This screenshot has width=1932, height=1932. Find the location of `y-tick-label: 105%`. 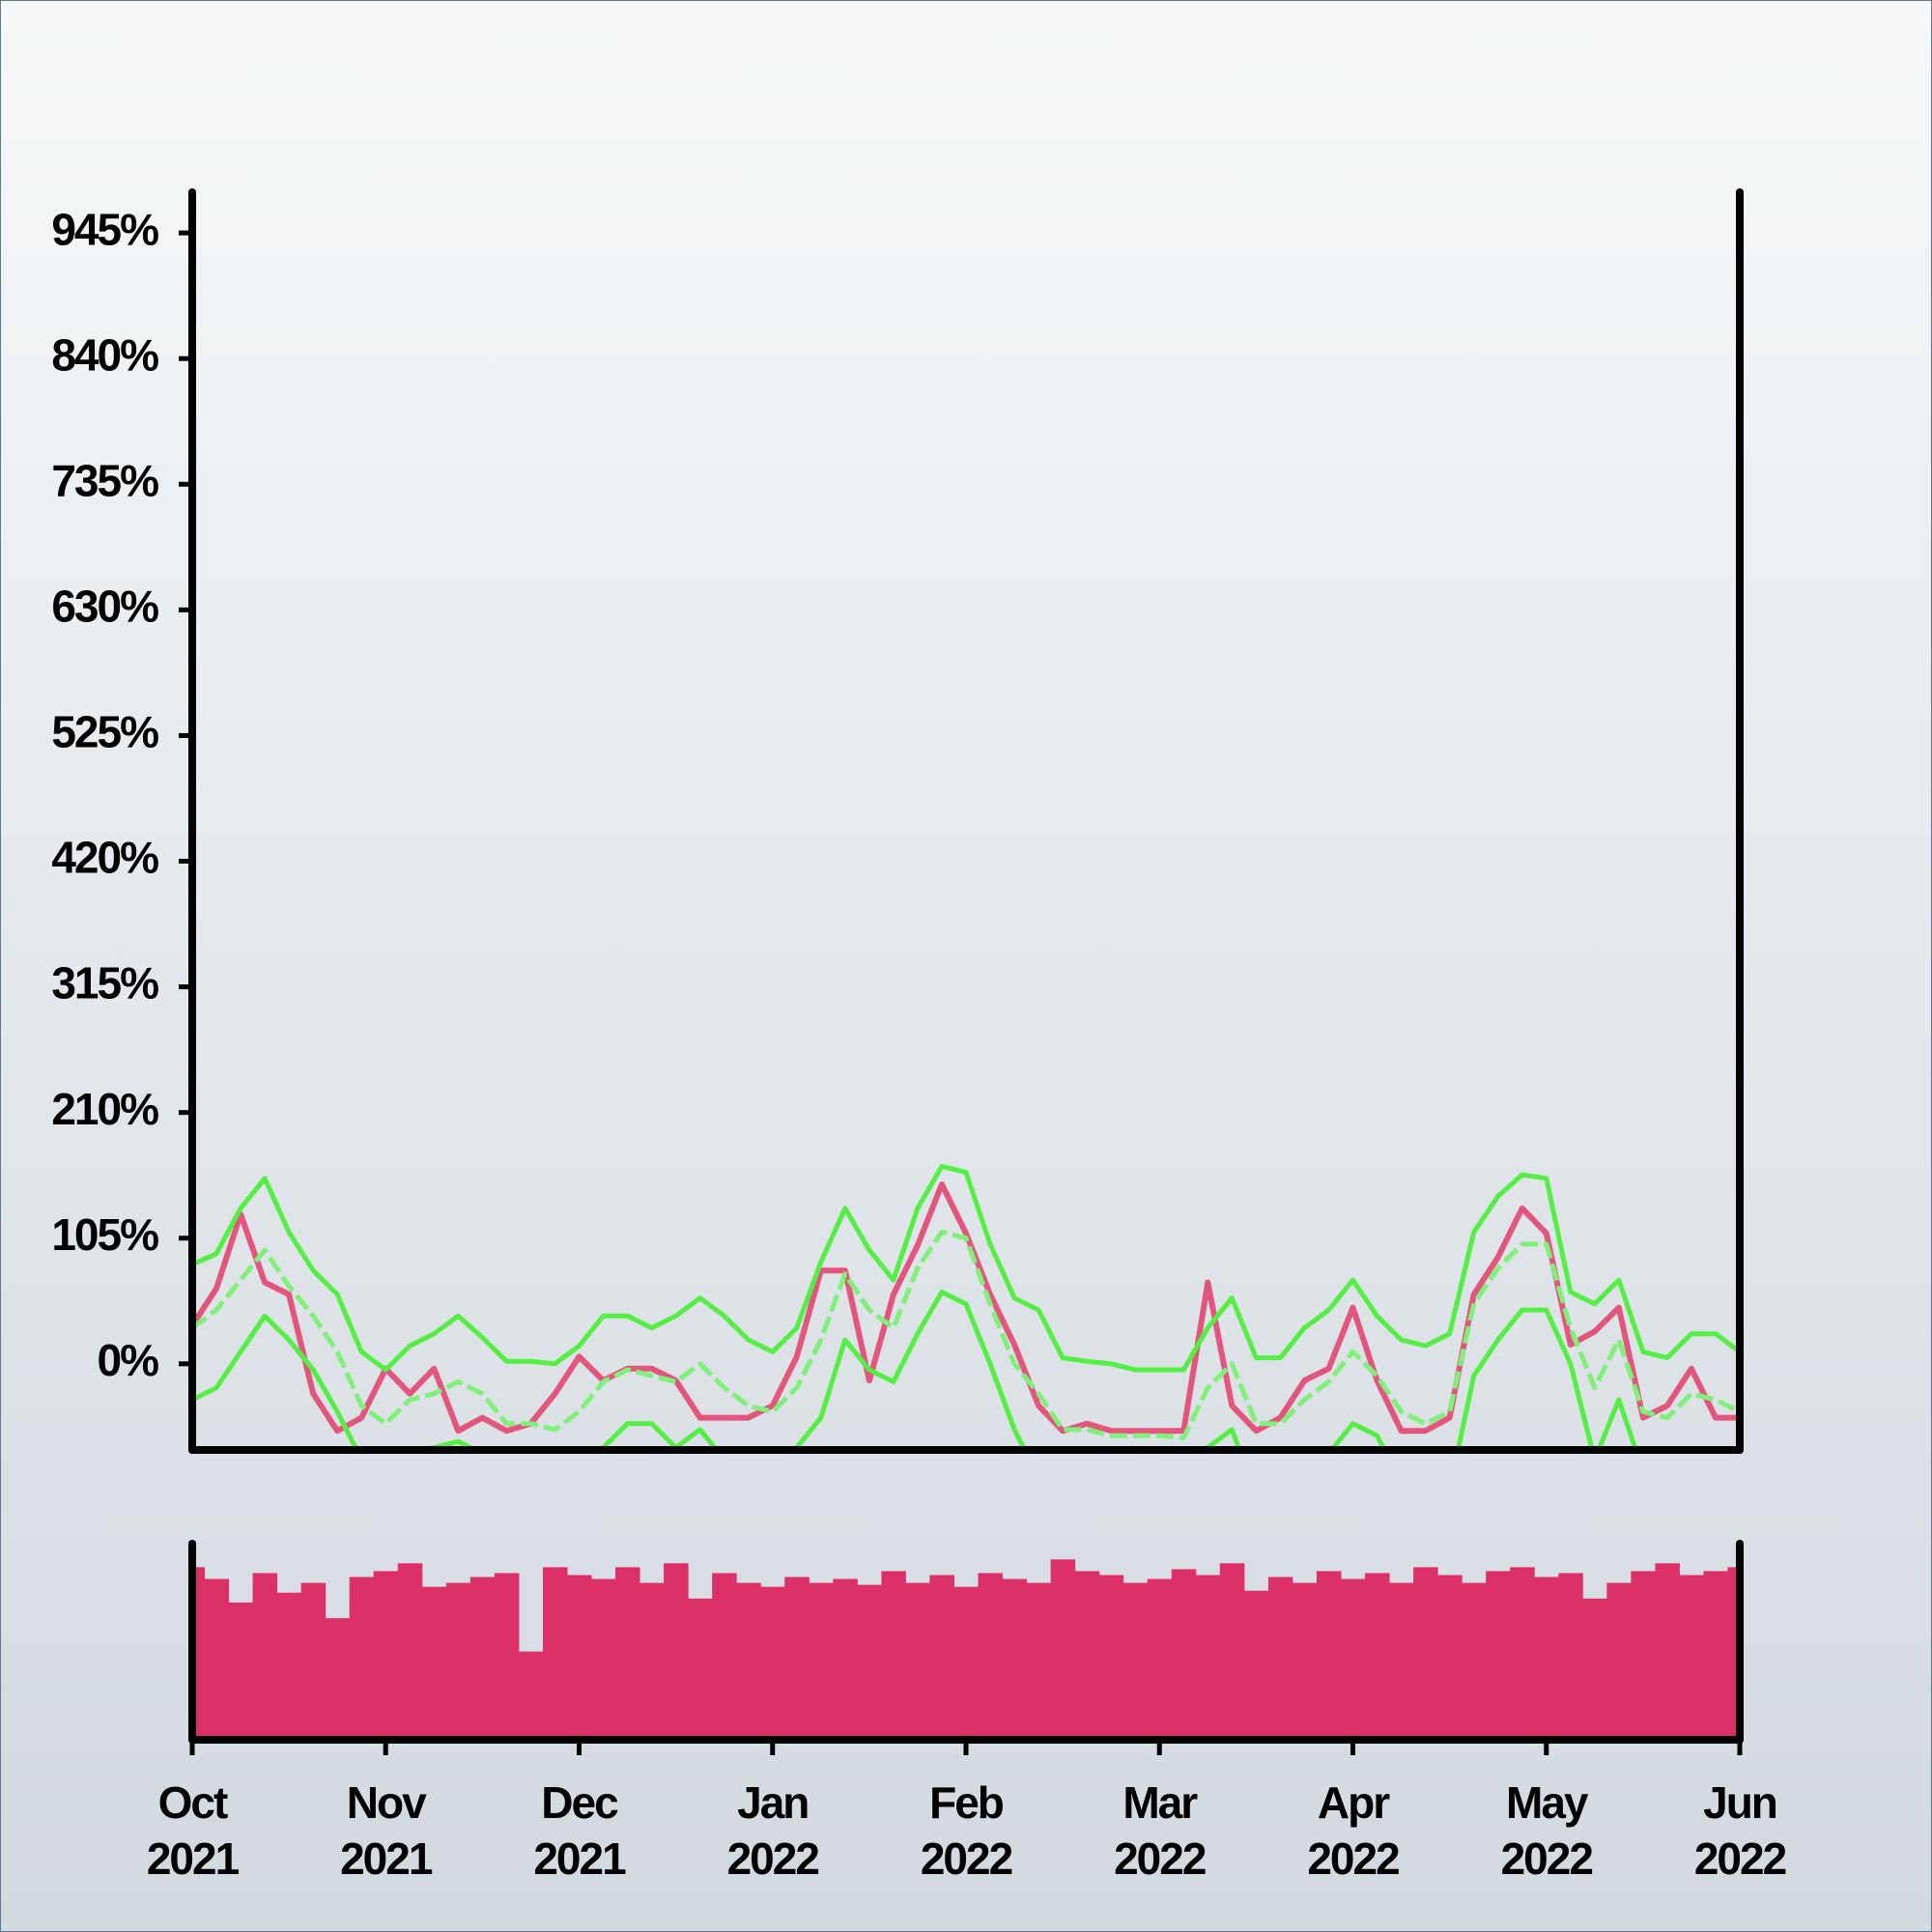

y-tick-label: 105% is located at coordinates (104, 1234).